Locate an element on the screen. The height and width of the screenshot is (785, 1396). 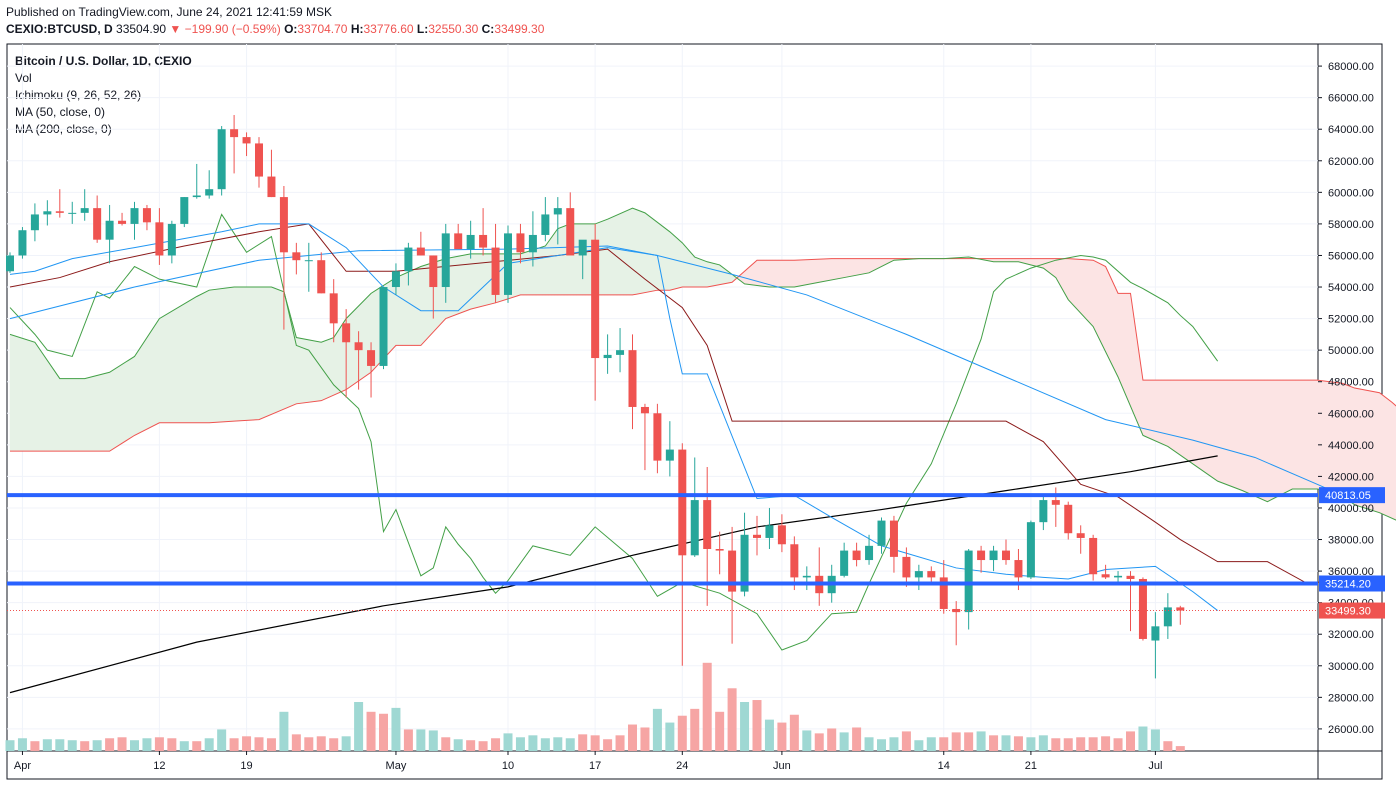
symbol-label: CEXIO:BTCUSD, D is located at coordinates (59, 29).